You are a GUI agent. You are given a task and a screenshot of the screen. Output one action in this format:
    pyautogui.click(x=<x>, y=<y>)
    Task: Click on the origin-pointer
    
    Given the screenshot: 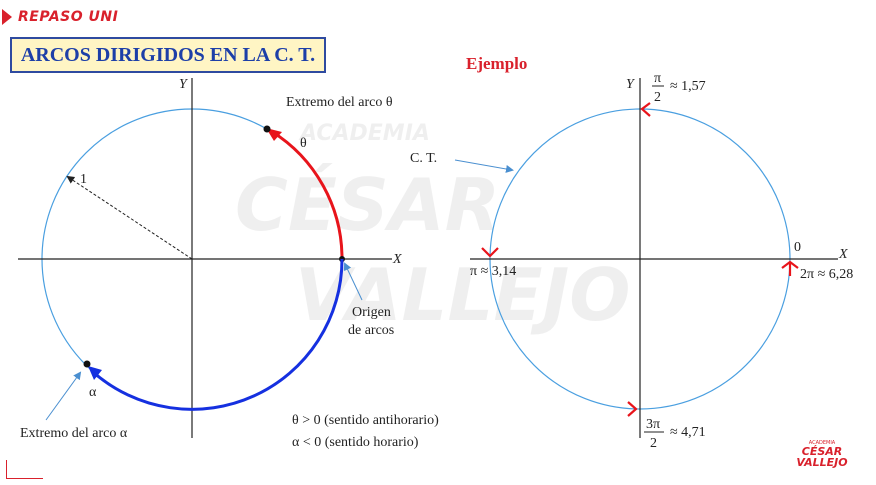 What is the action you would take?
    pyautogui.click(x=353, y=281)
    